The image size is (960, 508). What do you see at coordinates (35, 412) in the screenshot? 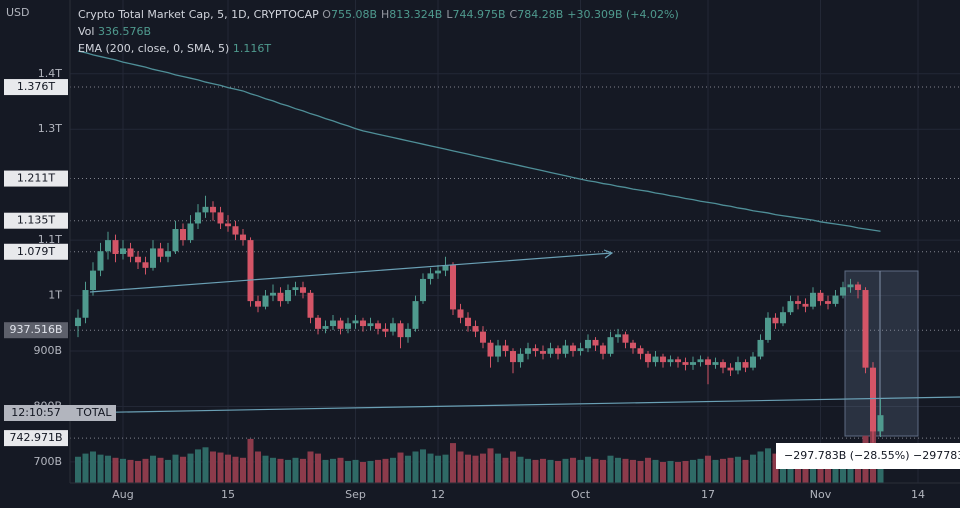
I see `countdown: 12:10:57` at bounding box center [35, 412].